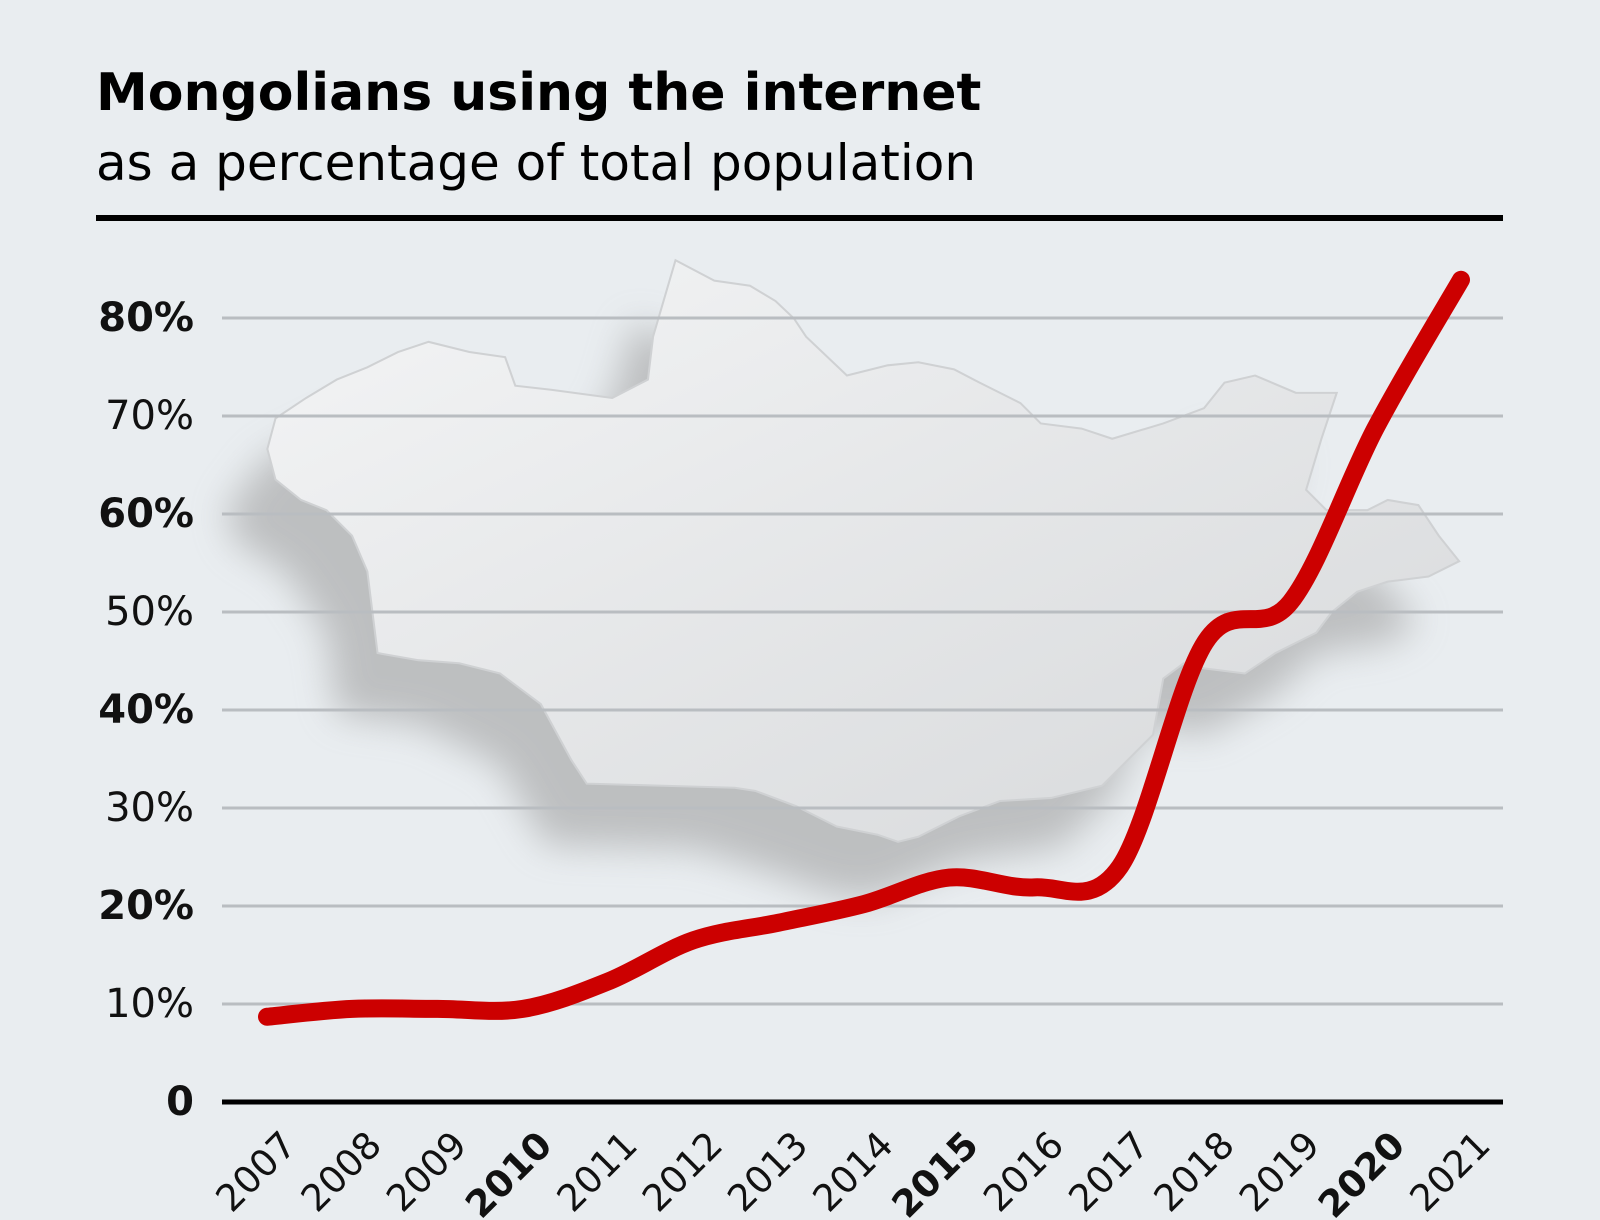 The height and width of the screenshot is (1220, 1600). Describe the element at coordinates (1450, 1171) in the screenshot. I see `x-tick-label: 2021` at that location.